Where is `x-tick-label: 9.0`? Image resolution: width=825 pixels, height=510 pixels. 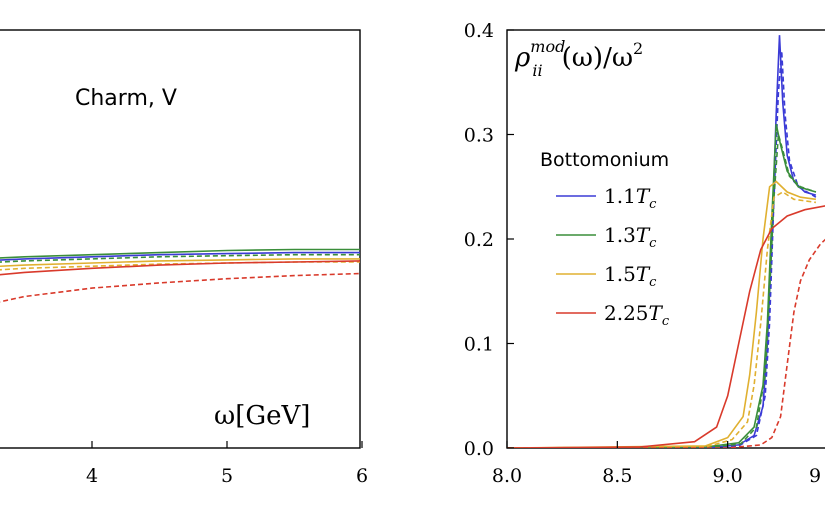 x-tick-label: 9.0 is located at coordinates (728, 476).